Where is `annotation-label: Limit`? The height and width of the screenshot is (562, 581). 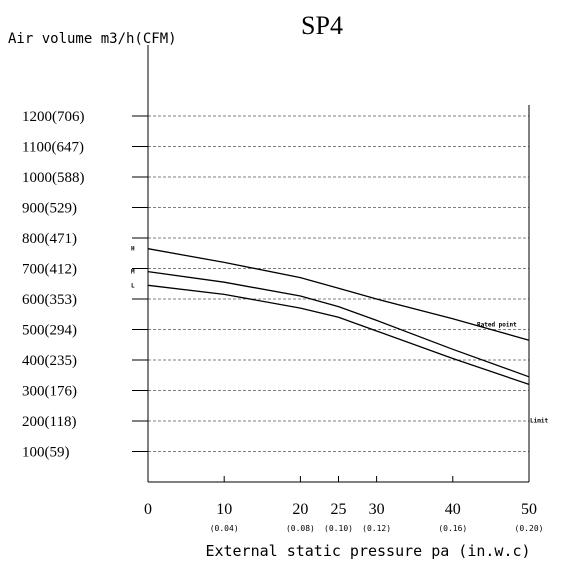 annotation-label: Limit is located at coordinates (539, 421).